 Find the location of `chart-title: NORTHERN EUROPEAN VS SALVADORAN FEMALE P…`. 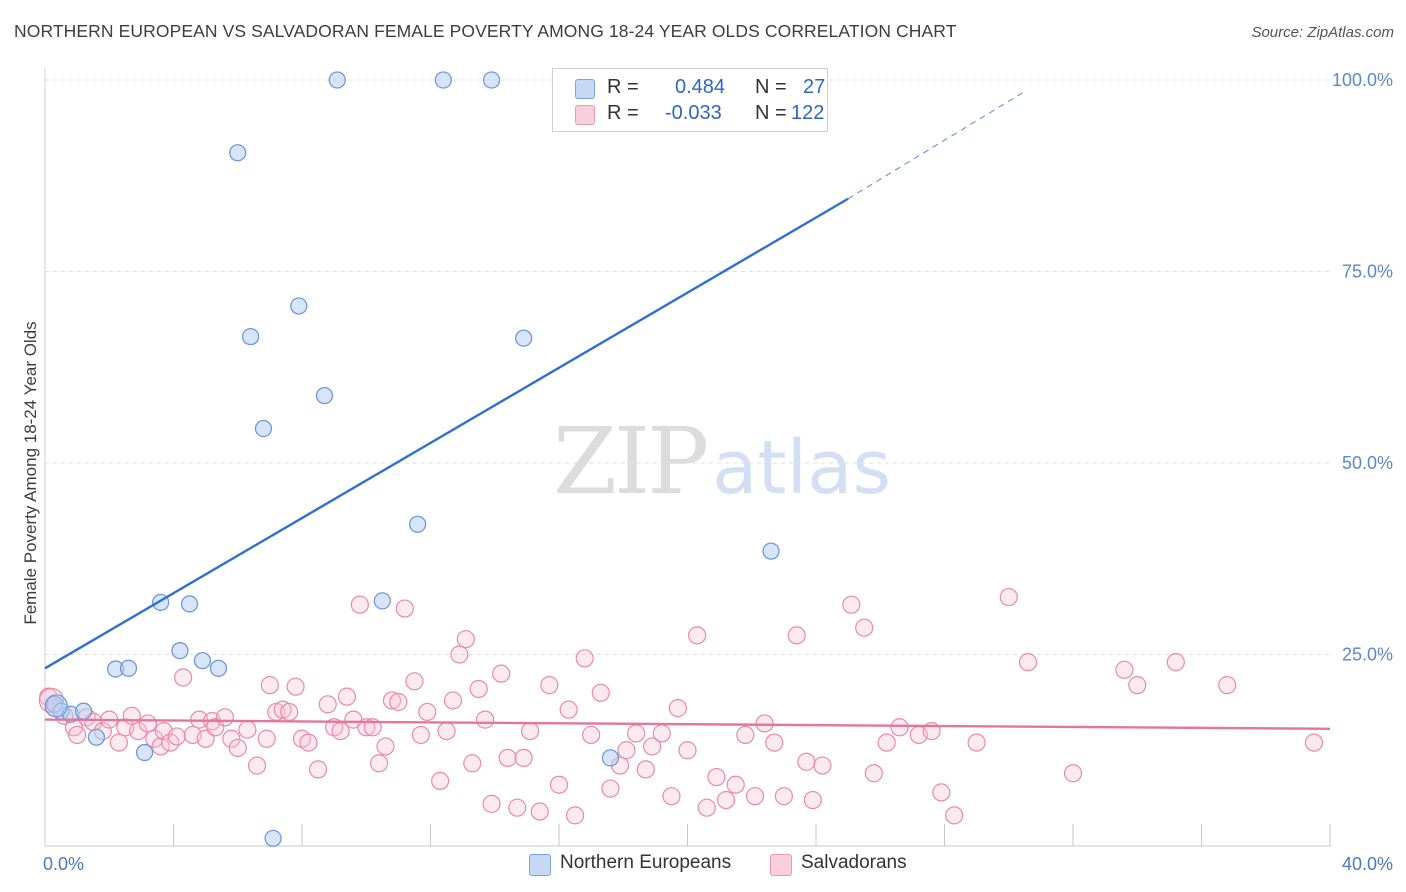

chart-title: NORTHERN EUROPEAN VS SALVADORAN FEMALE P… is located at coordinates (485, 31).